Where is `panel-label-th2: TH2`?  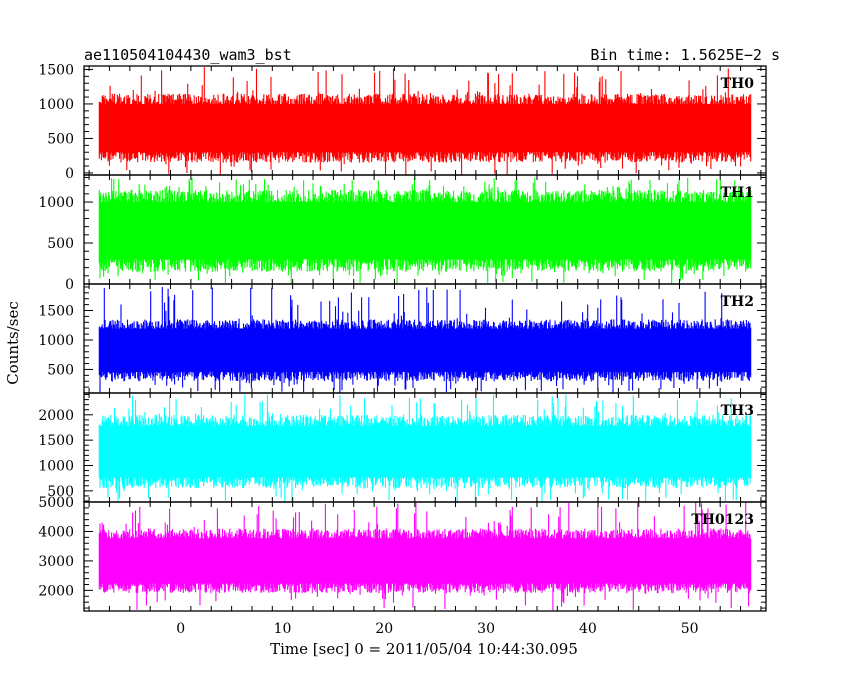 panel-label-th2: TH2 is located at coordinates (737, 302).